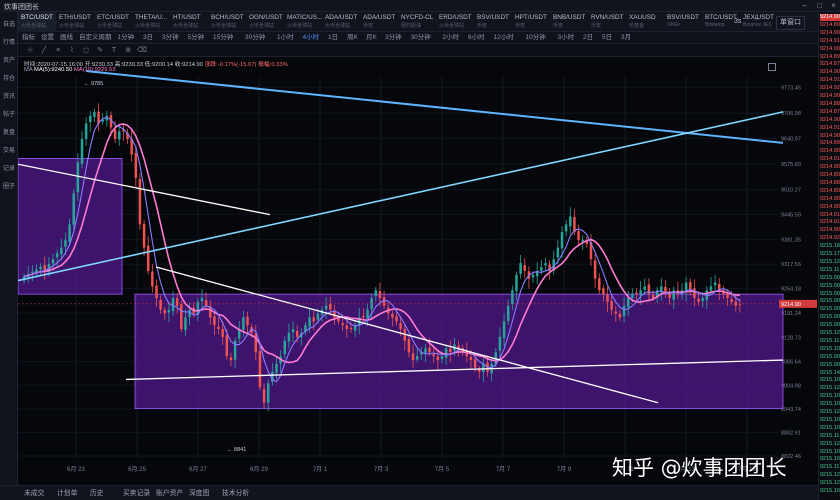 The image size is (840, 500). Describe the element at coordinates (645, 22) in the screenshot. I see `symbol-tab: XAUUSD 伦敦金` at that location.